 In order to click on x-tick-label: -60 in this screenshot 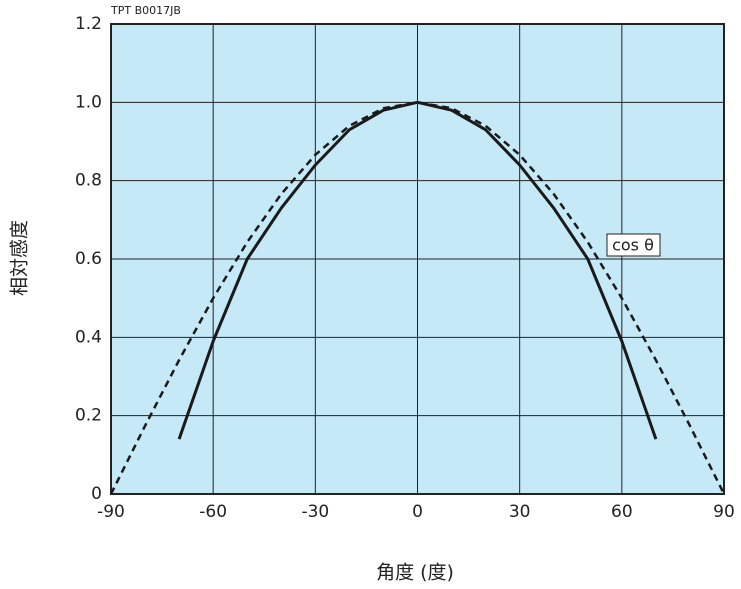, I will do `click(213, 512)`.